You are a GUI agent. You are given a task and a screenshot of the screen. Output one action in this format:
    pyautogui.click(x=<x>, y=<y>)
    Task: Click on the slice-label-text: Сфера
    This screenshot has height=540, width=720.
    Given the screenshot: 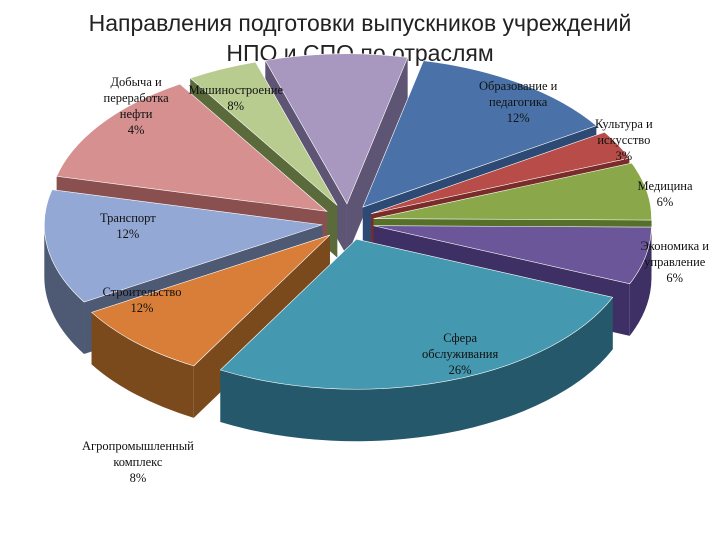 What is the action you would take?
    pyautogui.click(x=460, y=338)
    